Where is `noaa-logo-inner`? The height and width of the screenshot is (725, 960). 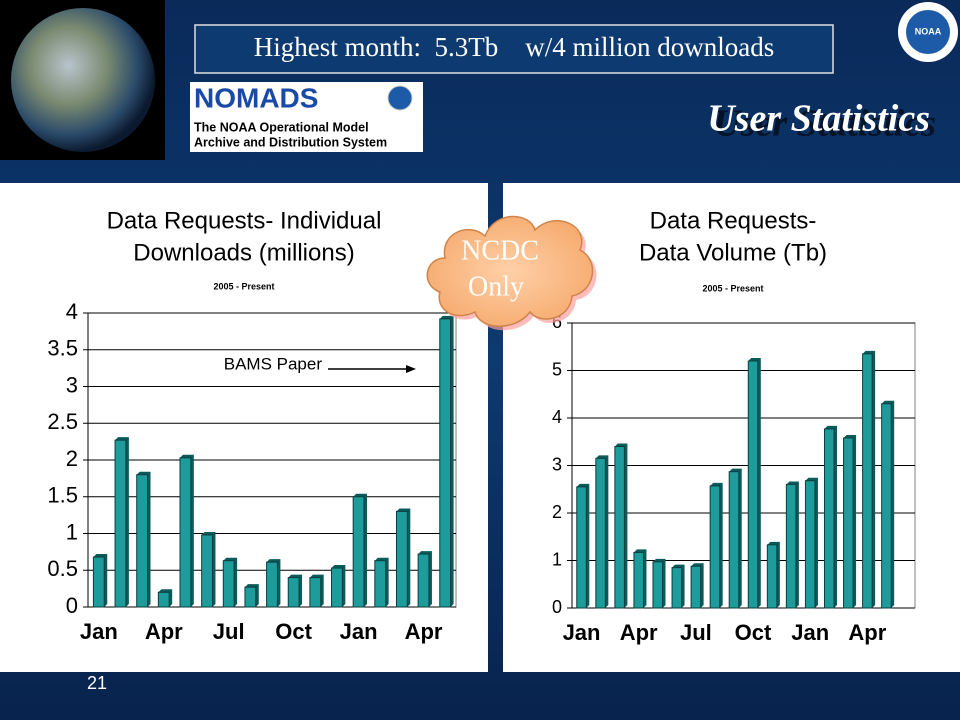 noaa-logo-inner is located at coordinates (928, 32).